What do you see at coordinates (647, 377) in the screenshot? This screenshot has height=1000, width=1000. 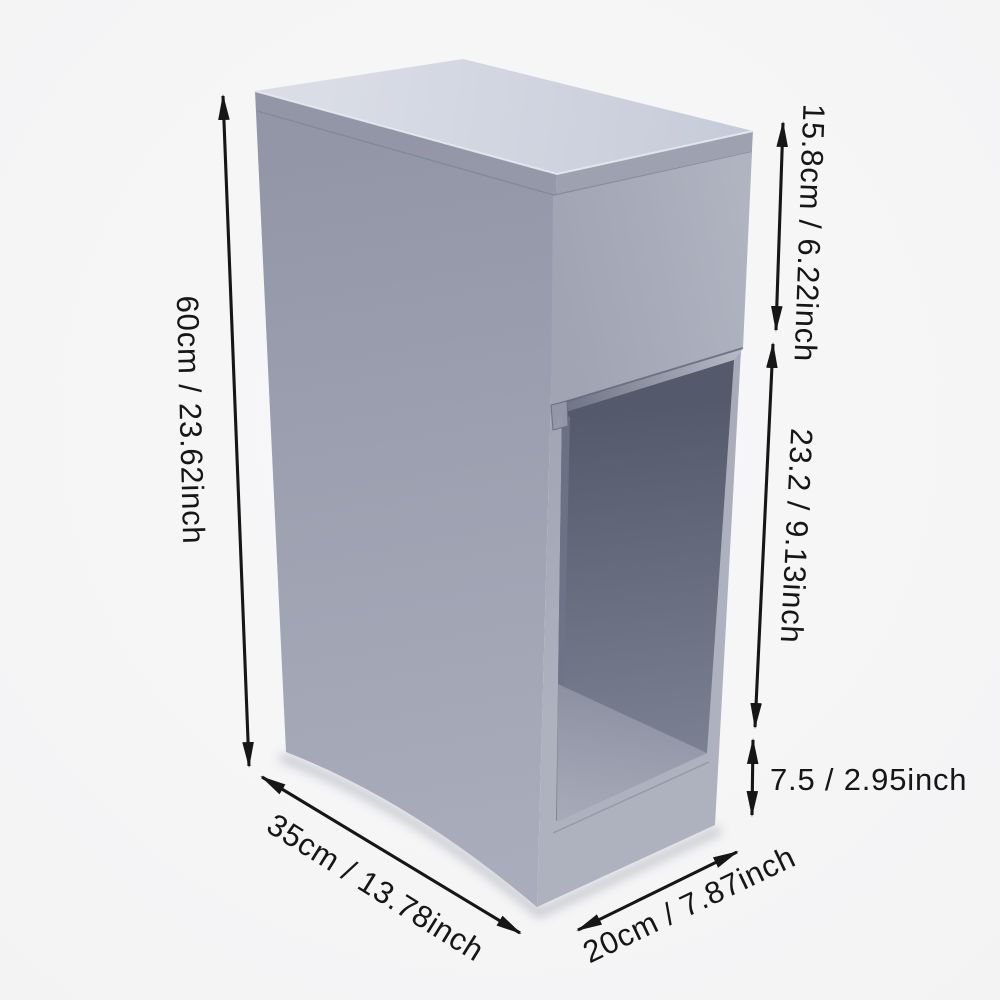 I see `drawer-bottom-edge` at bounding box center [647, 377].